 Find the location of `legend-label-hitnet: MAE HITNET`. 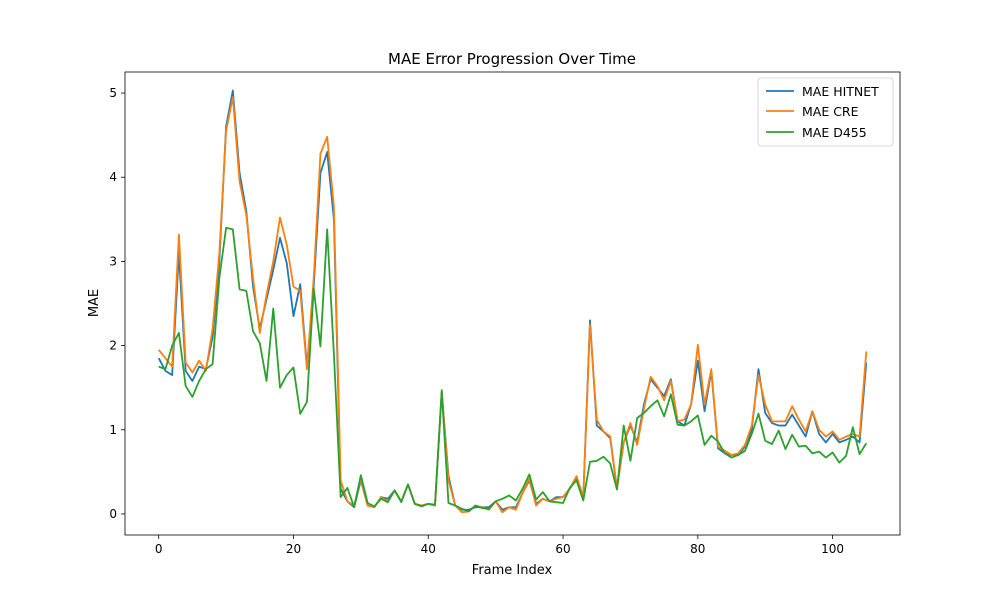

legend-label-hitnet: MAE HITNET is located at coordinates (840, 91).